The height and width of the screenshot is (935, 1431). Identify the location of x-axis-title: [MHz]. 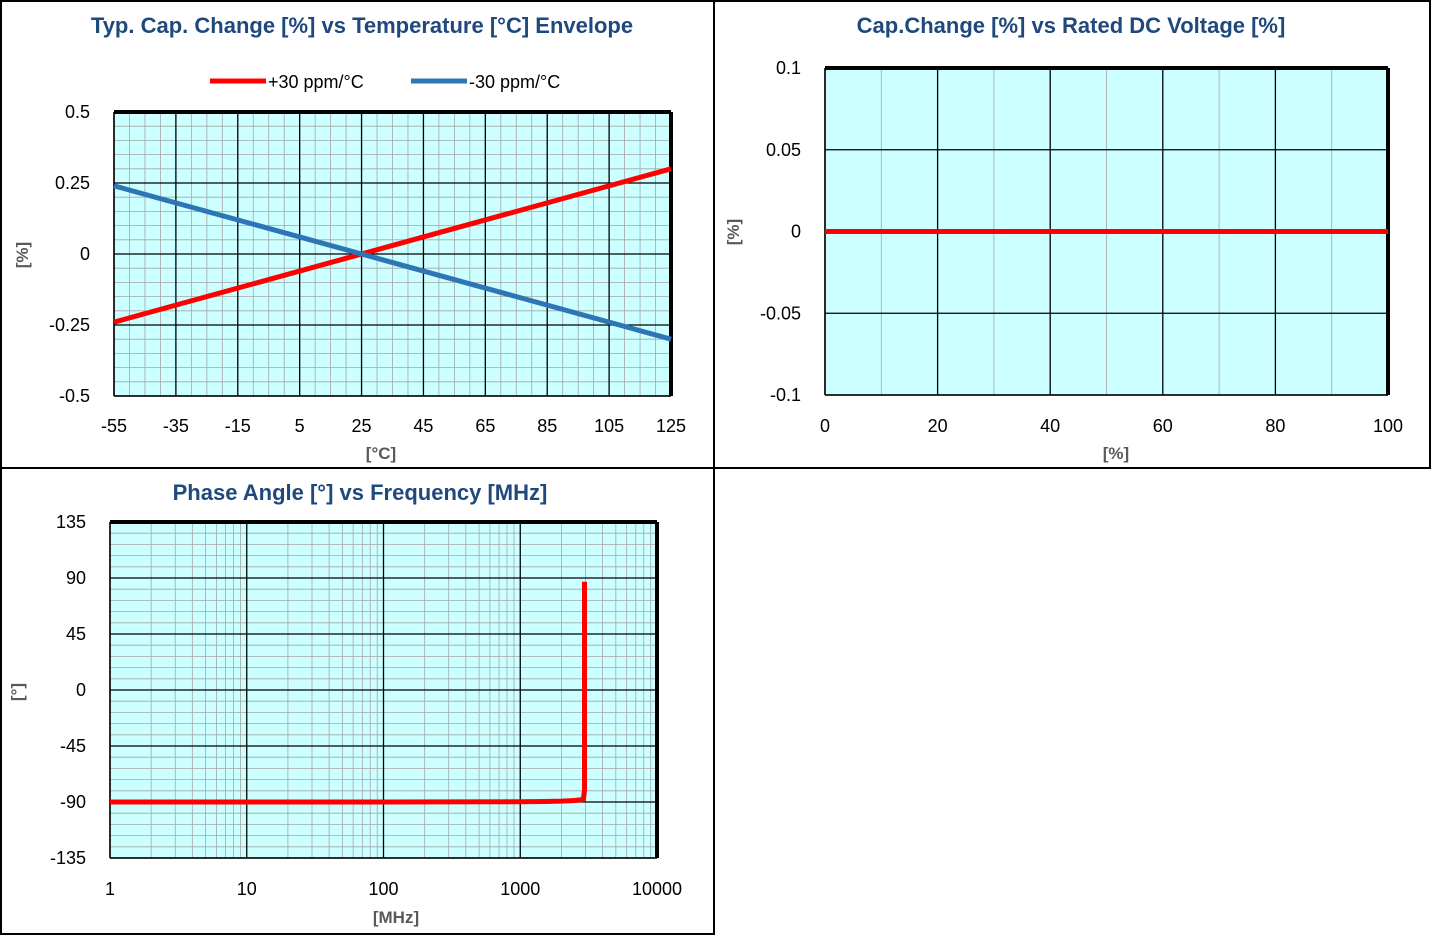
(396, 917).